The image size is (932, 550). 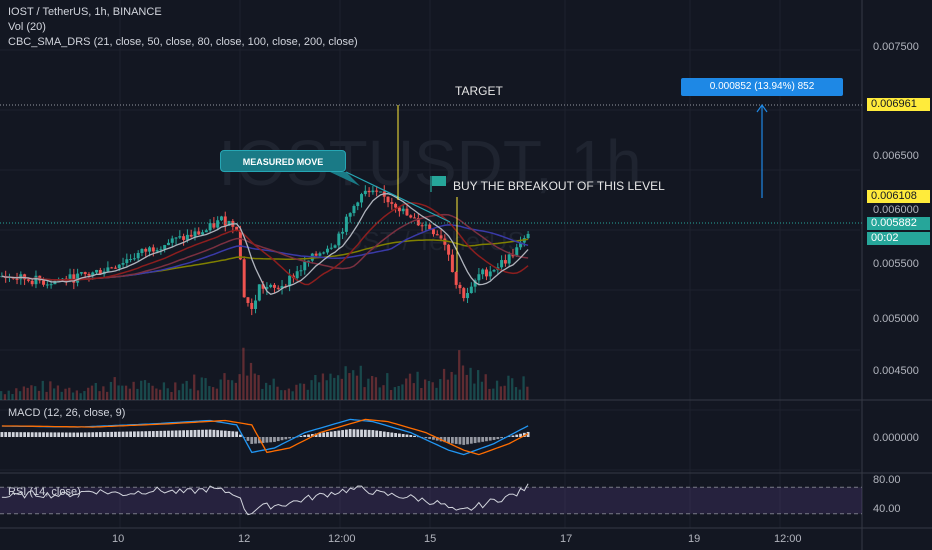 What do you see at coordinates (67, 413) in the screenshot?
I see `macd-legend: MACD (12, 26, close, 9)` at bounding box center [67, 413].